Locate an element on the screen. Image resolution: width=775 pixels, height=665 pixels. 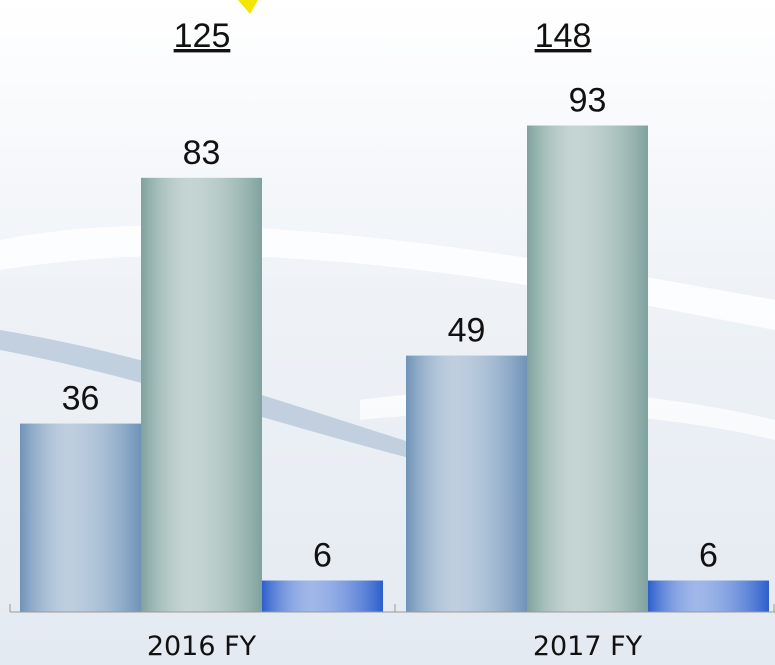
total-label: 125 is located at coordinates (202, 36).